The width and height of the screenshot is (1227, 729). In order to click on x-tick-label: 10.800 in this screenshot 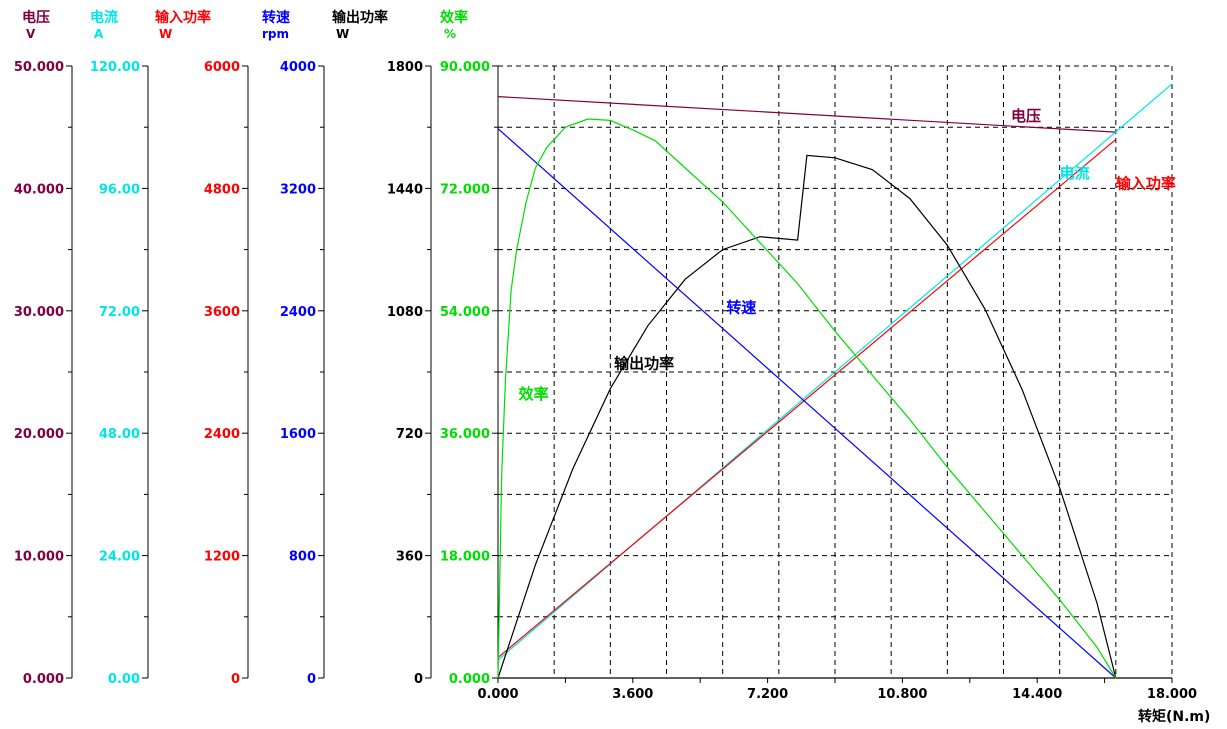, I will do `click(902, 694)`.